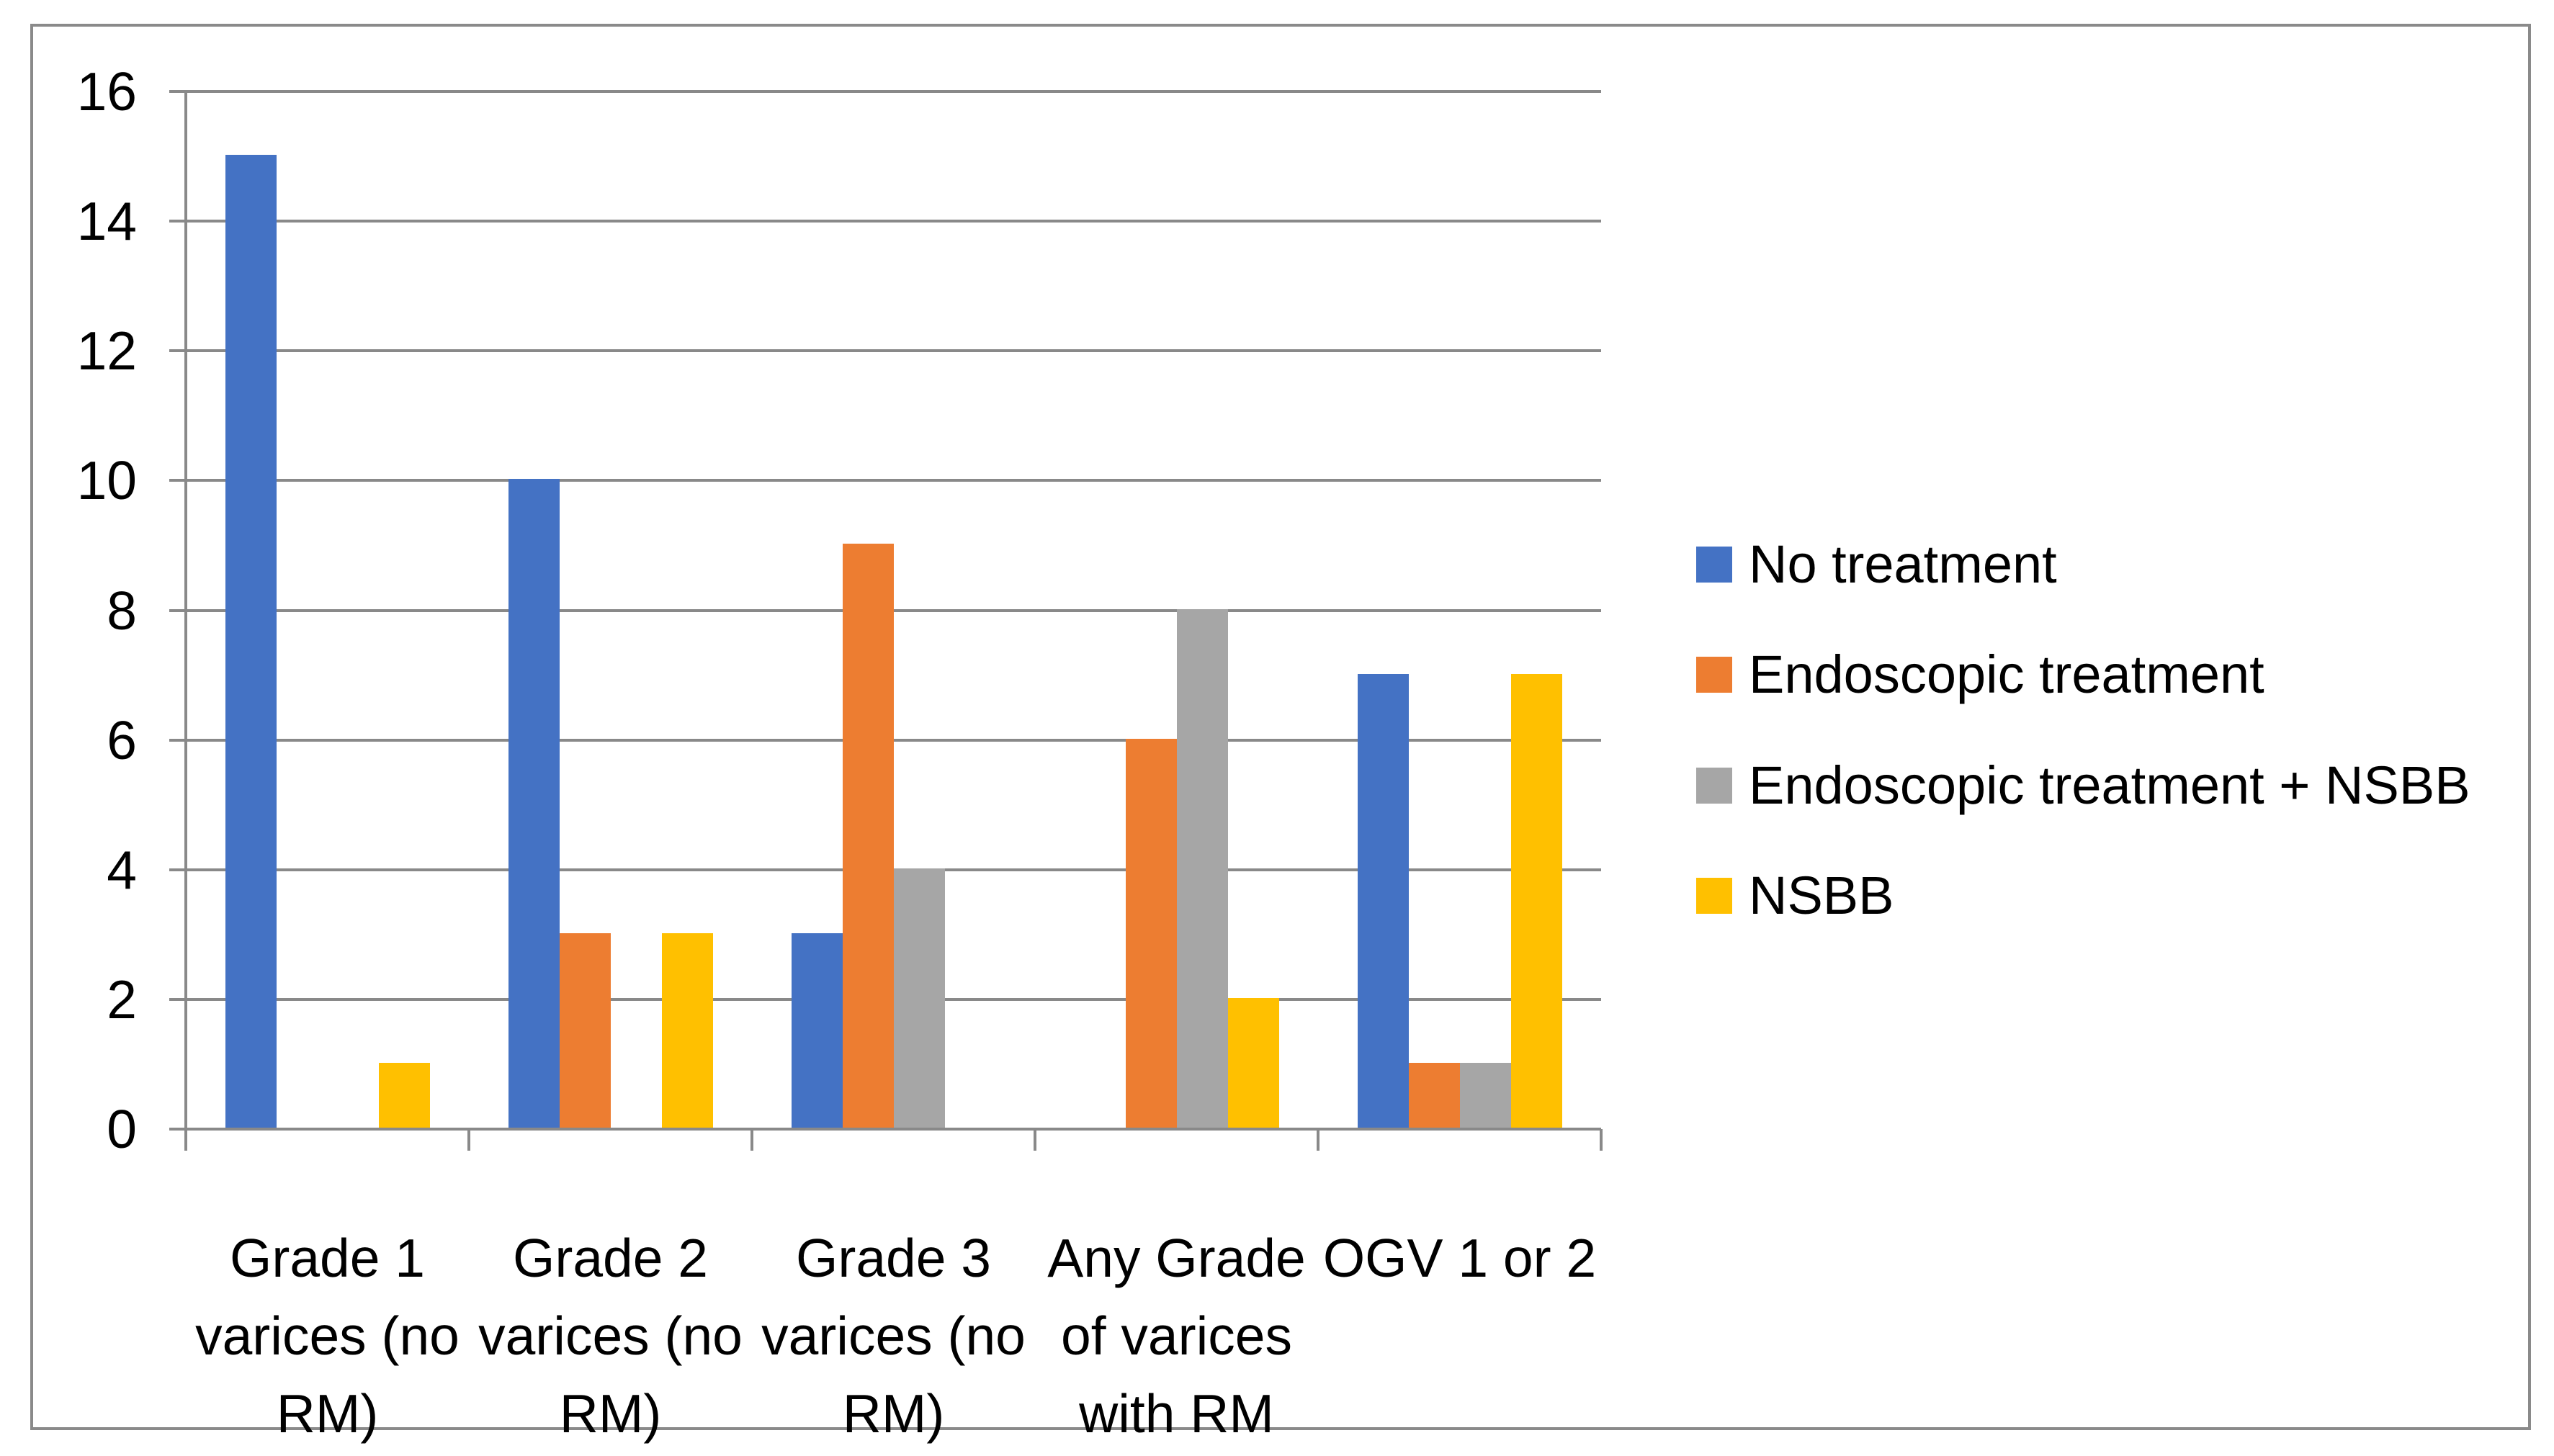  What do you see at coordinates (185, 620) in the screenshot?
I see `y-axis-line` at bounding box center [185, 620].